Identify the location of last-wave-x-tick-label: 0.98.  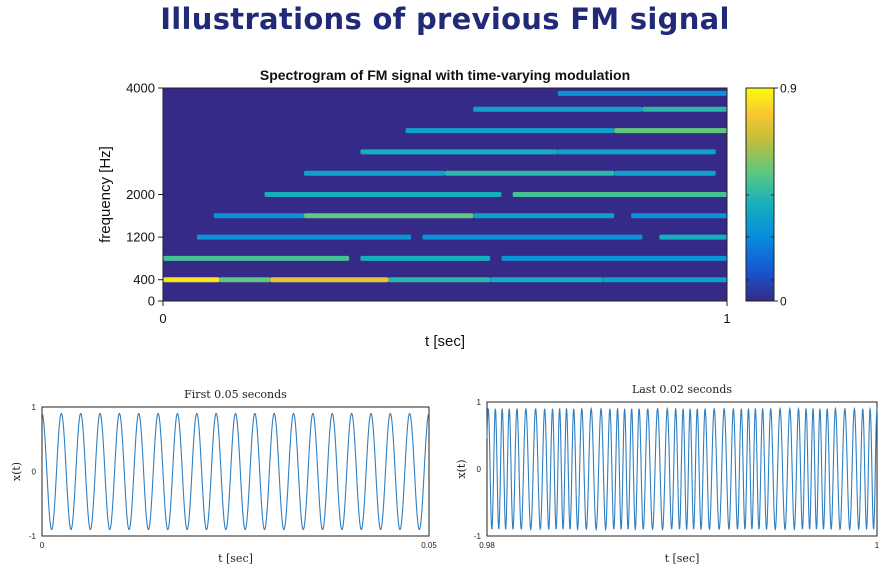
(487, 545).